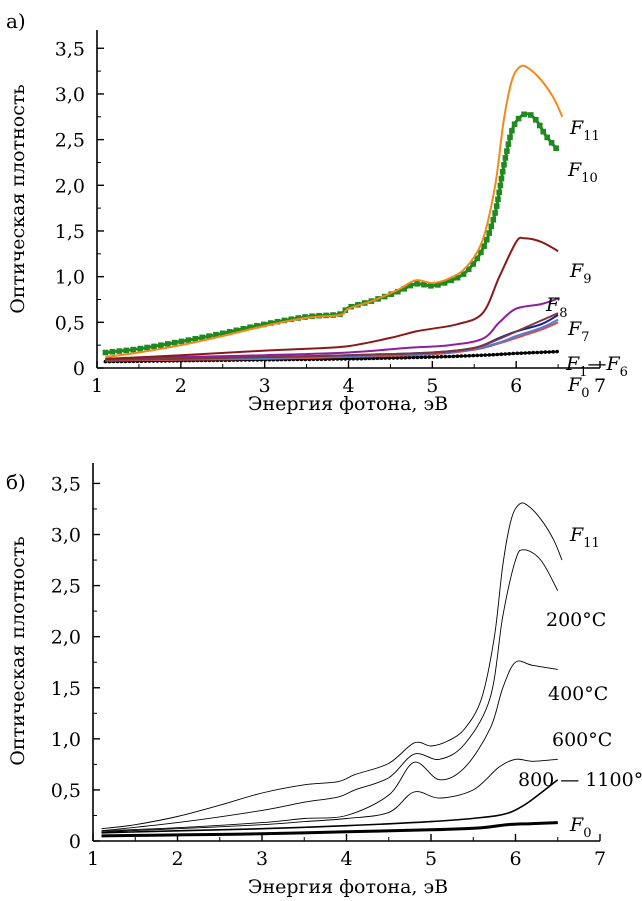 The height and width of the screenshot is (901, 642). Describe the element at coordinates (348, 386) in the screenshot. I see `panel-a-x-tick-label: 4` at that location.